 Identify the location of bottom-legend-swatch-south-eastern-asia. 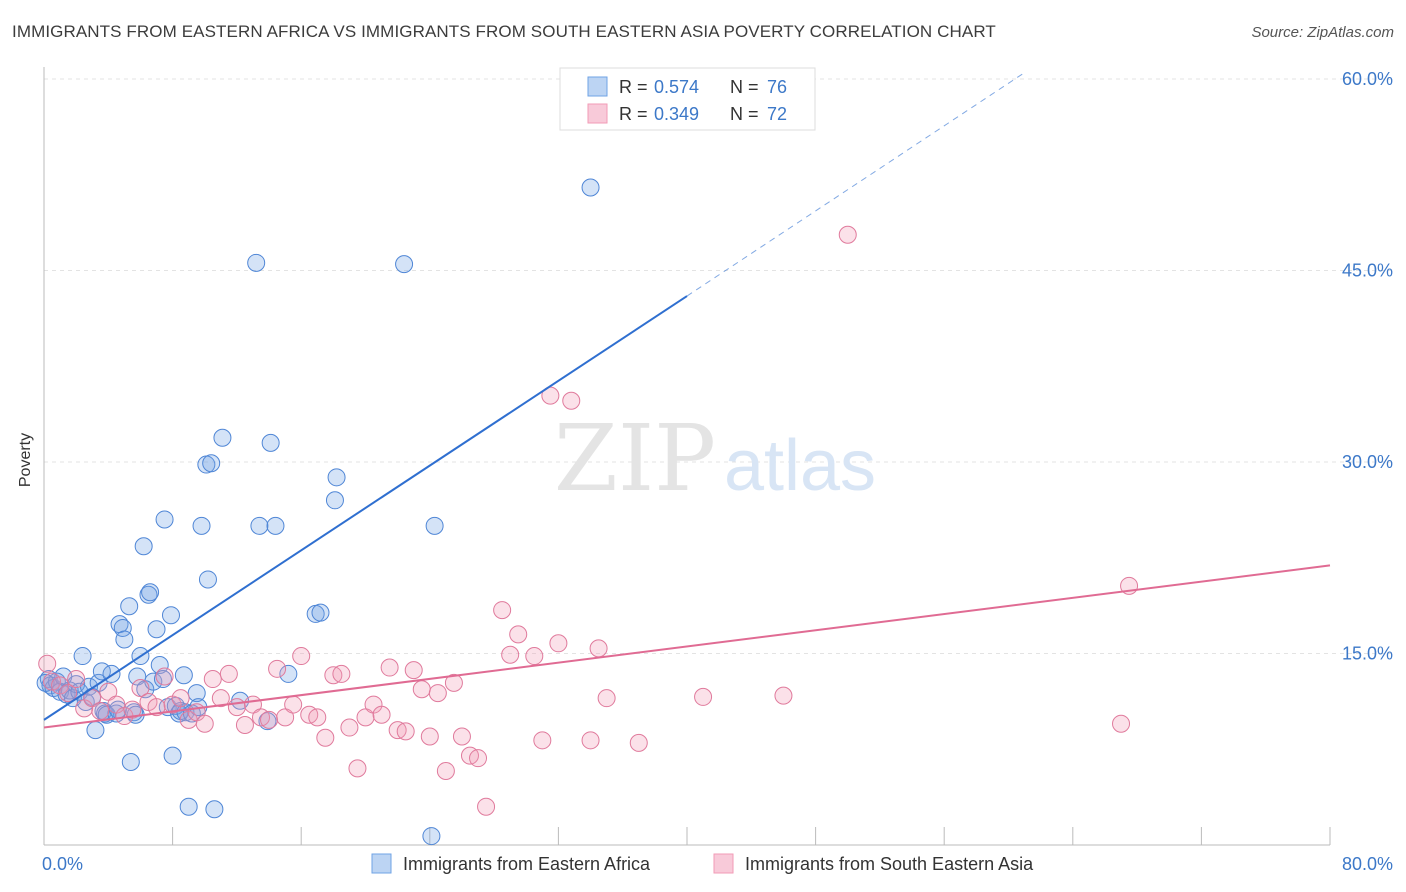
(723, 863).